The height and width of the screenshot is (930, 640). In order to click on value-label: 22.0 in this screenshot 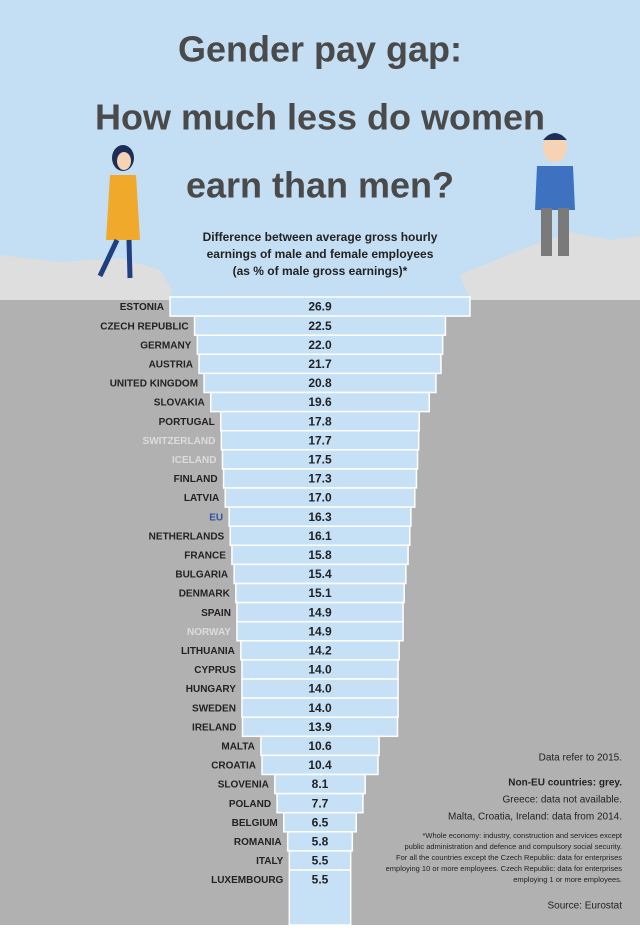, I will do `click(320, 345)`.